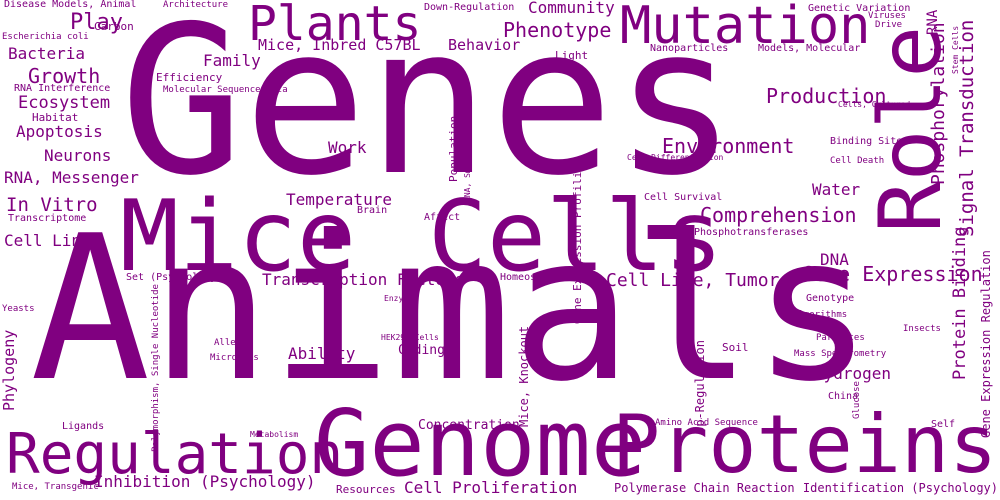 Image resolution: width=1000 pixels, height=500 pixels. Describe the element at coordinates (809, 48) in the screenshot. I see `word-models-molecular: Models, Molecular` at that location.